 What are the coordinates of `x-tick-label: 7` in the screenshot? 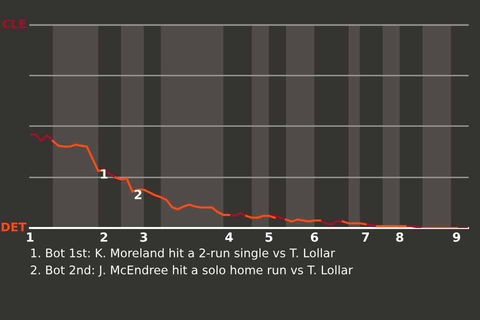 It's located at (365, 237).